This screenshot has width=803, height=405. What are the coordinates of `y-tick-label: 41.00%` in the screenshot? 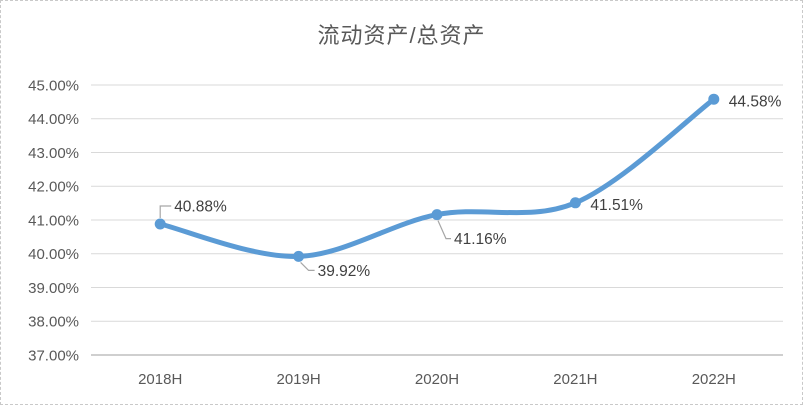 It's located at (53, 220).